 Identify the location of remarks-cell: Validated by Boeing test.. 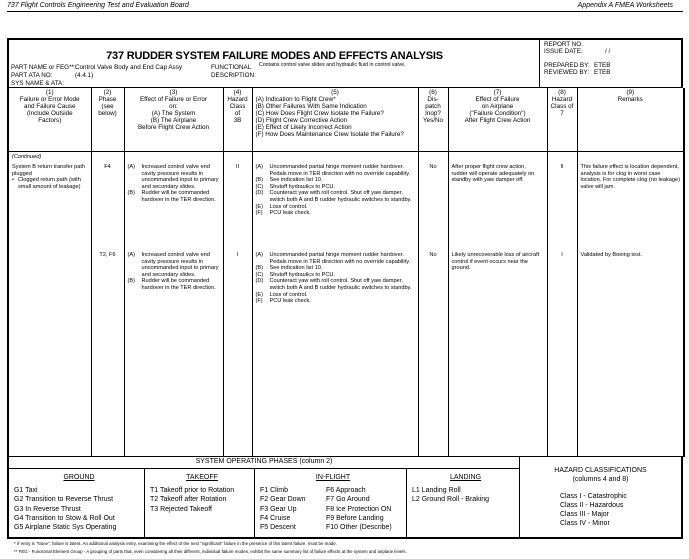
(630, 353).